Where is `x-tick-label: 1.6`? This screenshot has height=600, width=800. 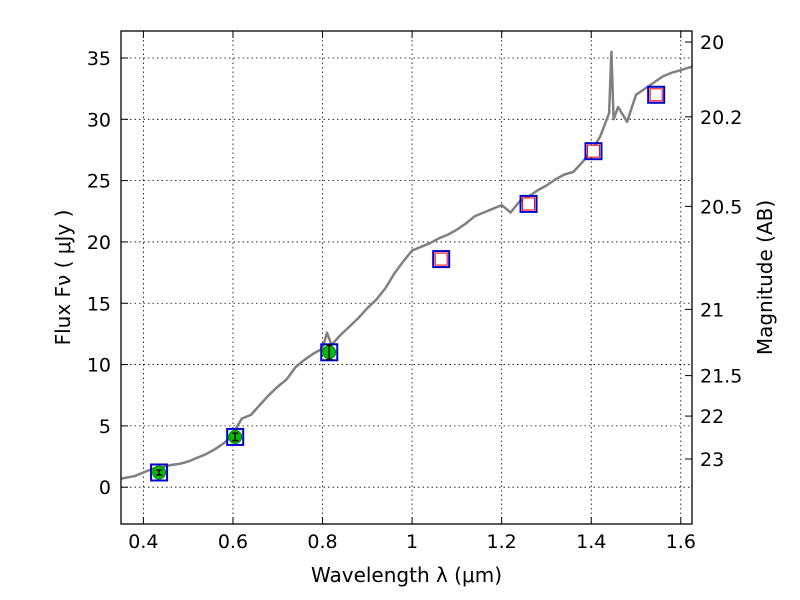 x-tick-label: 1.6 is located at coordinates (681, 542).